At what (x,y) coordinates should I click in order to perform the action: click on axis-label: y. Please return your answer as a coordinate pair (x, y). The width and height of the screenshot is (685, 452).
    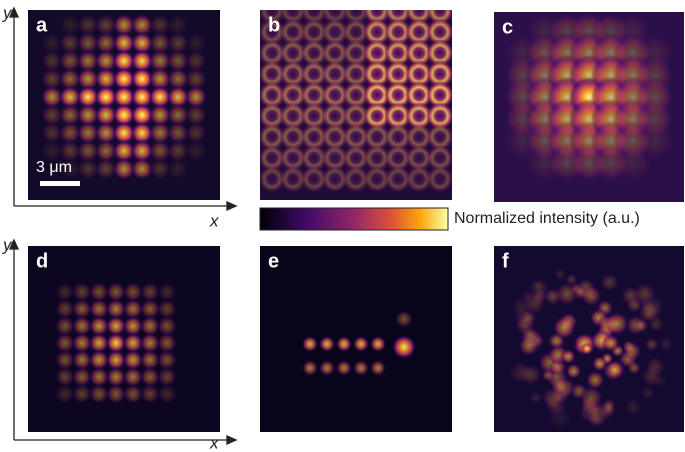
    Looking at the image, I should click on (7, 244).